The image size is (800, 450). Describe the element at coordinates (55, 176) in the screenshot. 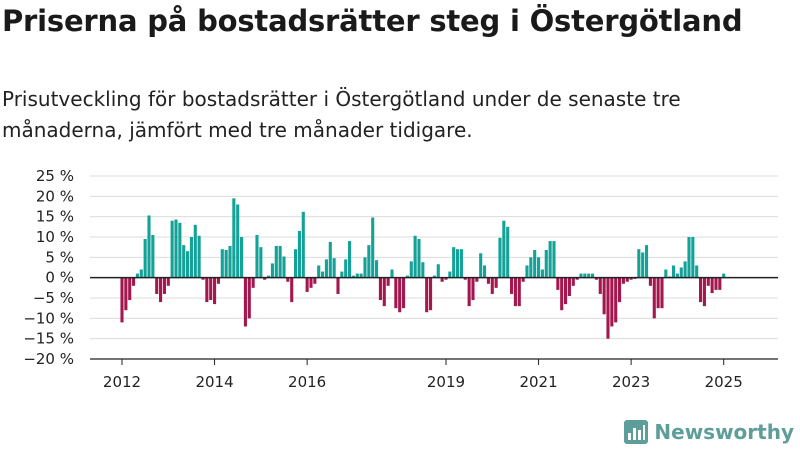

I see `y-tick-label: 25 %` at that location.